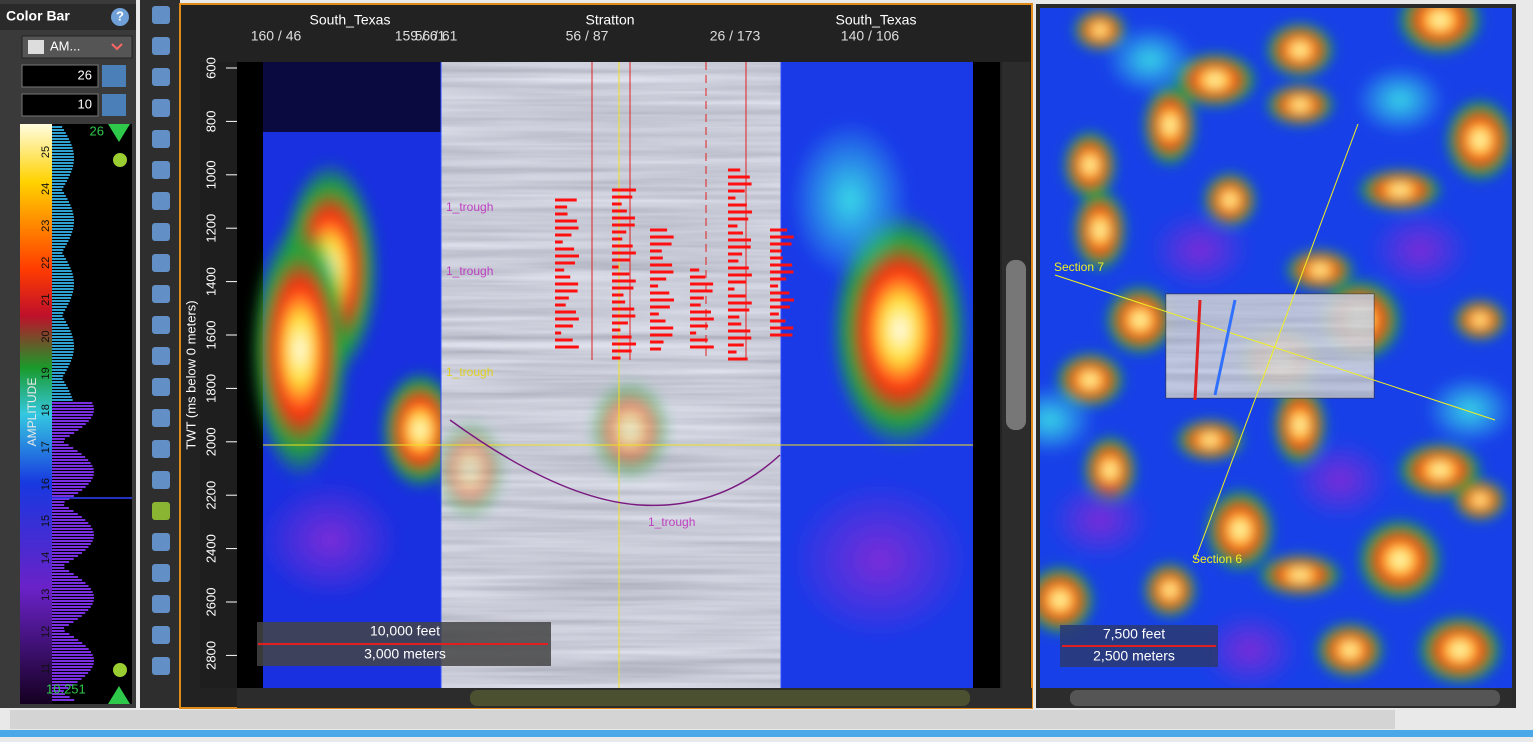 This screenshot has width=1533, height=742. What do you see at coordinates (46, 189) in the screenshot?
I see `color-bar-tick: 24` at bounding box center [46, 189].